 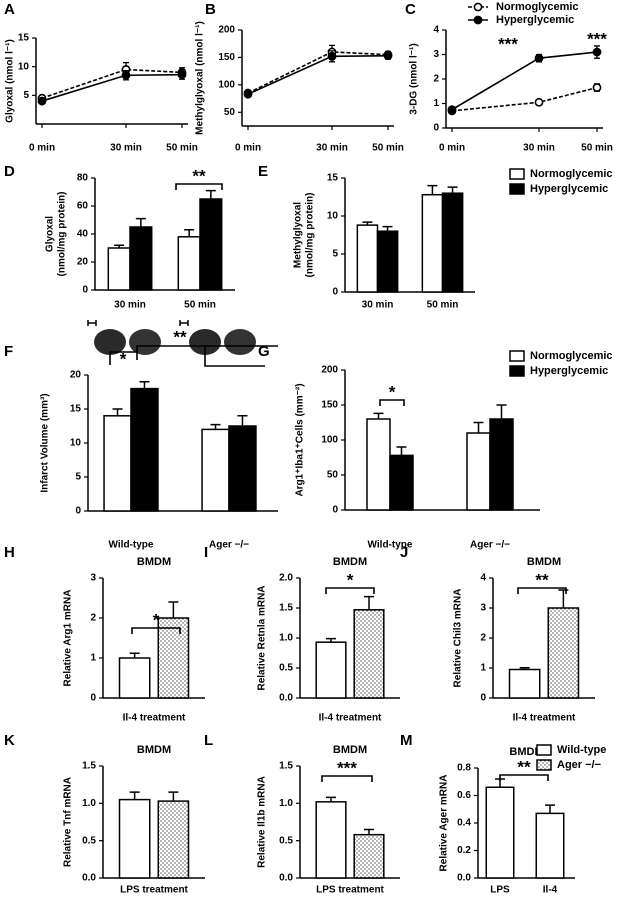 What do you see at coordinates (406, 740) in the screenshot?
I see `panel-letter: M` at bounding box center [406, 740].